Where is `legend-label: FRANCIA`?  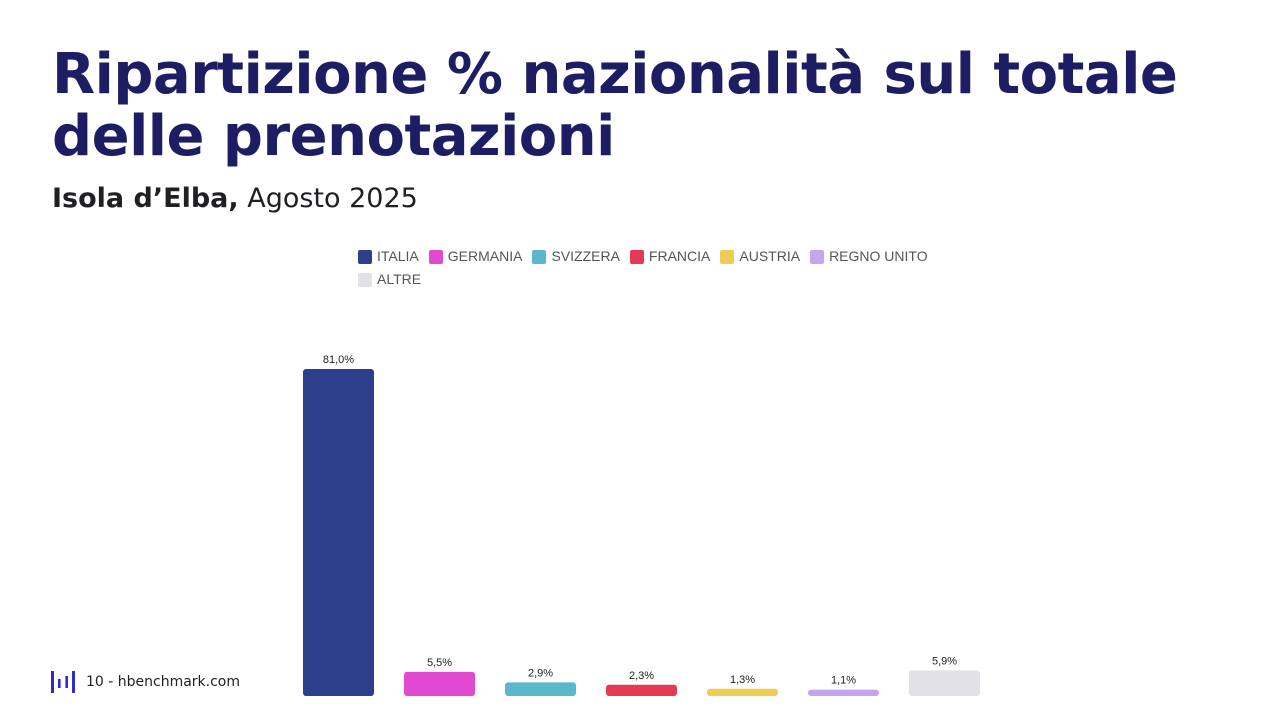 legend-label: FRANCIA is located at coordinates (679, 256).